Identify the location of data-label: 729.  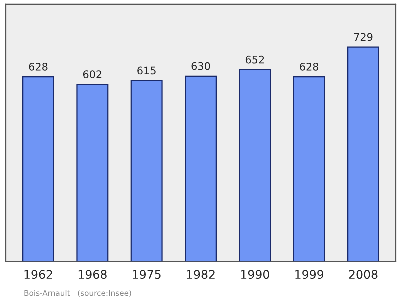
(363, 37).